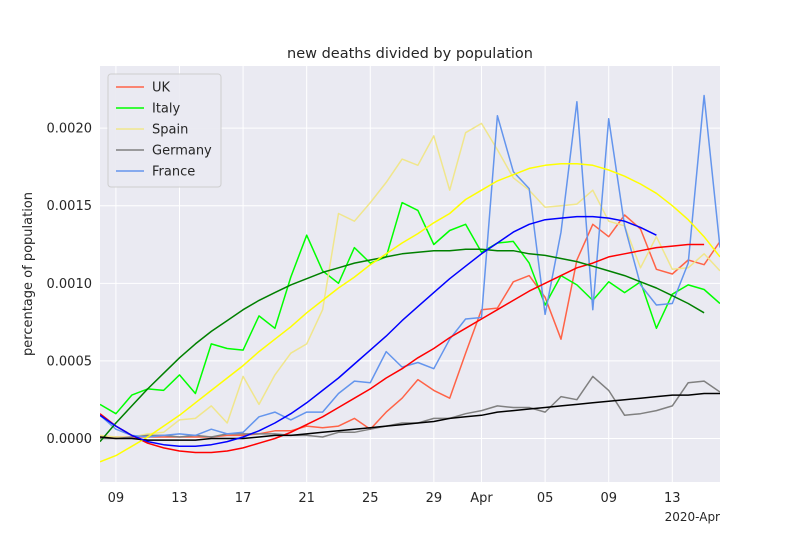 Image resolution: width=800 pixels, height=550 pixels. Describe the element at coordinates (481, 498) in the screenshot. I see `x-tick-label: Apr` at that location.